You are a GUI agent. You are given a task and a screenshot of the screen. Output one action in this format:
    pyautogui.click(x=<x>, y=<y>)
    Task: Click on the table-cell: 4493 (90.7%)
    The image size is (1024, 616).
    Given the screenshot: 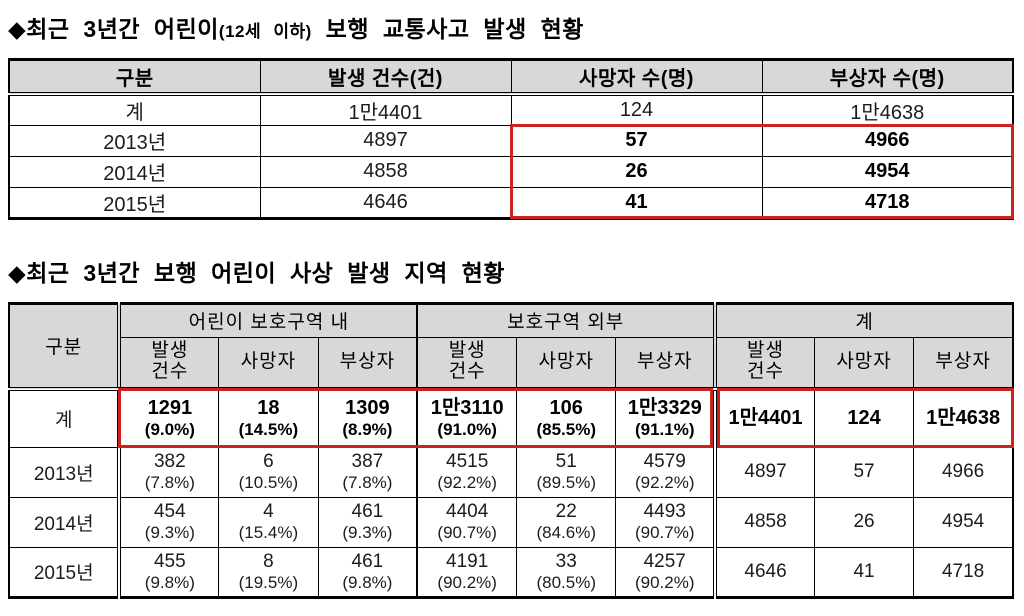 What is the action you would take?
    pyautogui.click(x=665, y=522)
    